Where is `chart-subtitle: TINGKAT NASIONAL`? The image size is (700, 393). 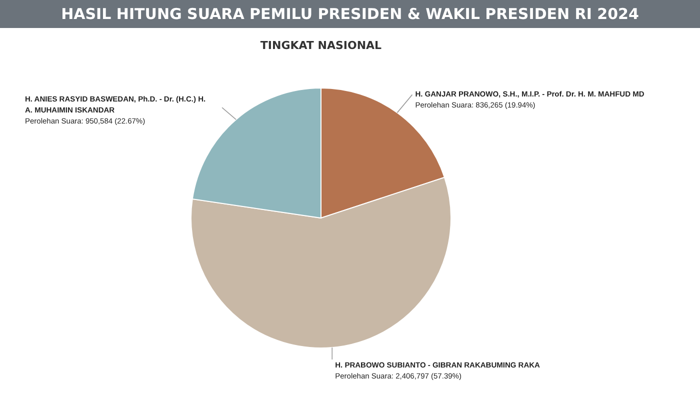
chart-subtitle: TINGKAT NASIONAL is located at coordinates (321, 45).